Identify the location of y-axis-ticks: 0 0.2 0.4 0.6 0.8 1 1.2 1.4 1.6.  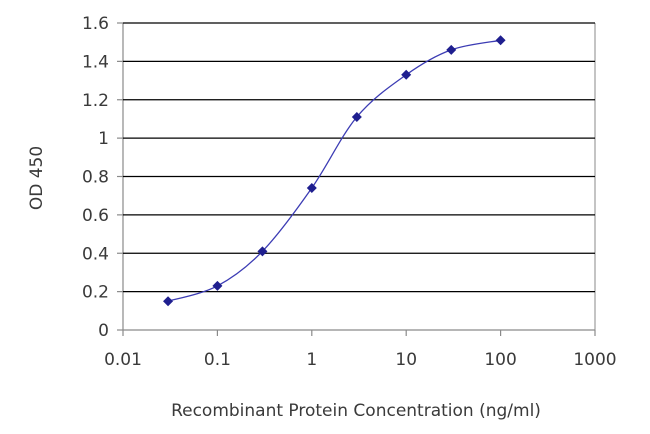
(102, 177).